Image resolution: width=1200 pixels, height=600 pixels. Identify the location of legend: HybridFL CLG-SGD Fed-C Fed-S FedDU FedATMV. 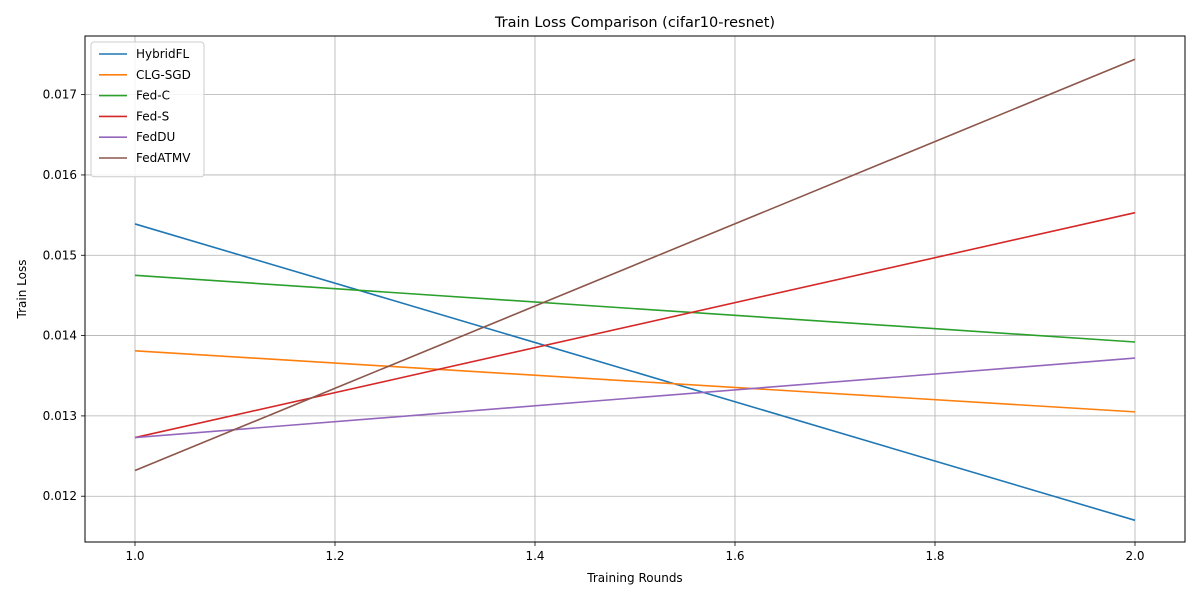
(147, 109).